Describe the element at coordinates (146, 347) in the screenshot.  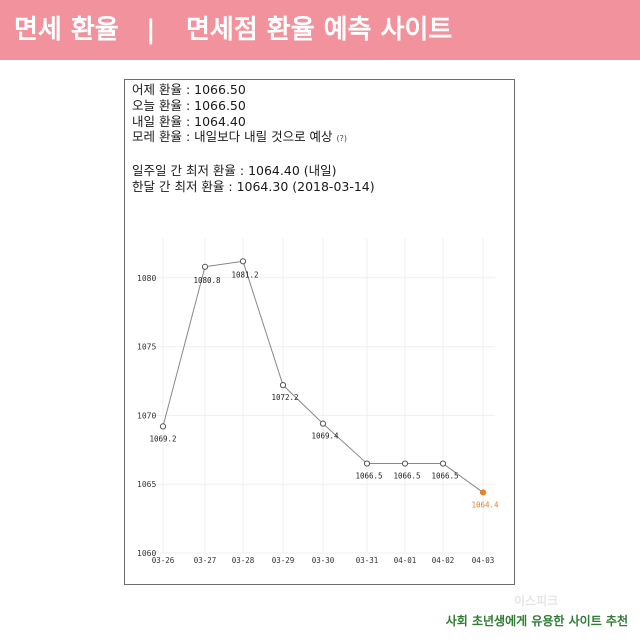
I see `y-tick-label: 1075` at that location.